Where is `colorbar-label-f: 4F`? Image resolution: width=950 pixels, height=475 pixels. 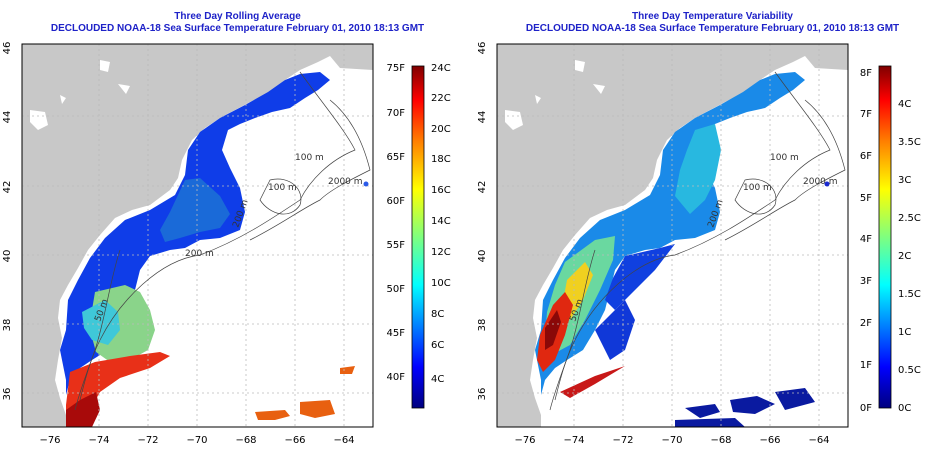 colorbar-label-f: 4F is located at coordinates (866, 239).